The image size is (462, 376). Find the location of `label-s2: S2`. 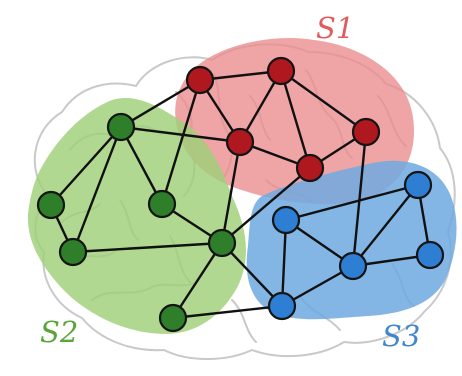

label-s2: S2 is located at coordinates (59, 332).